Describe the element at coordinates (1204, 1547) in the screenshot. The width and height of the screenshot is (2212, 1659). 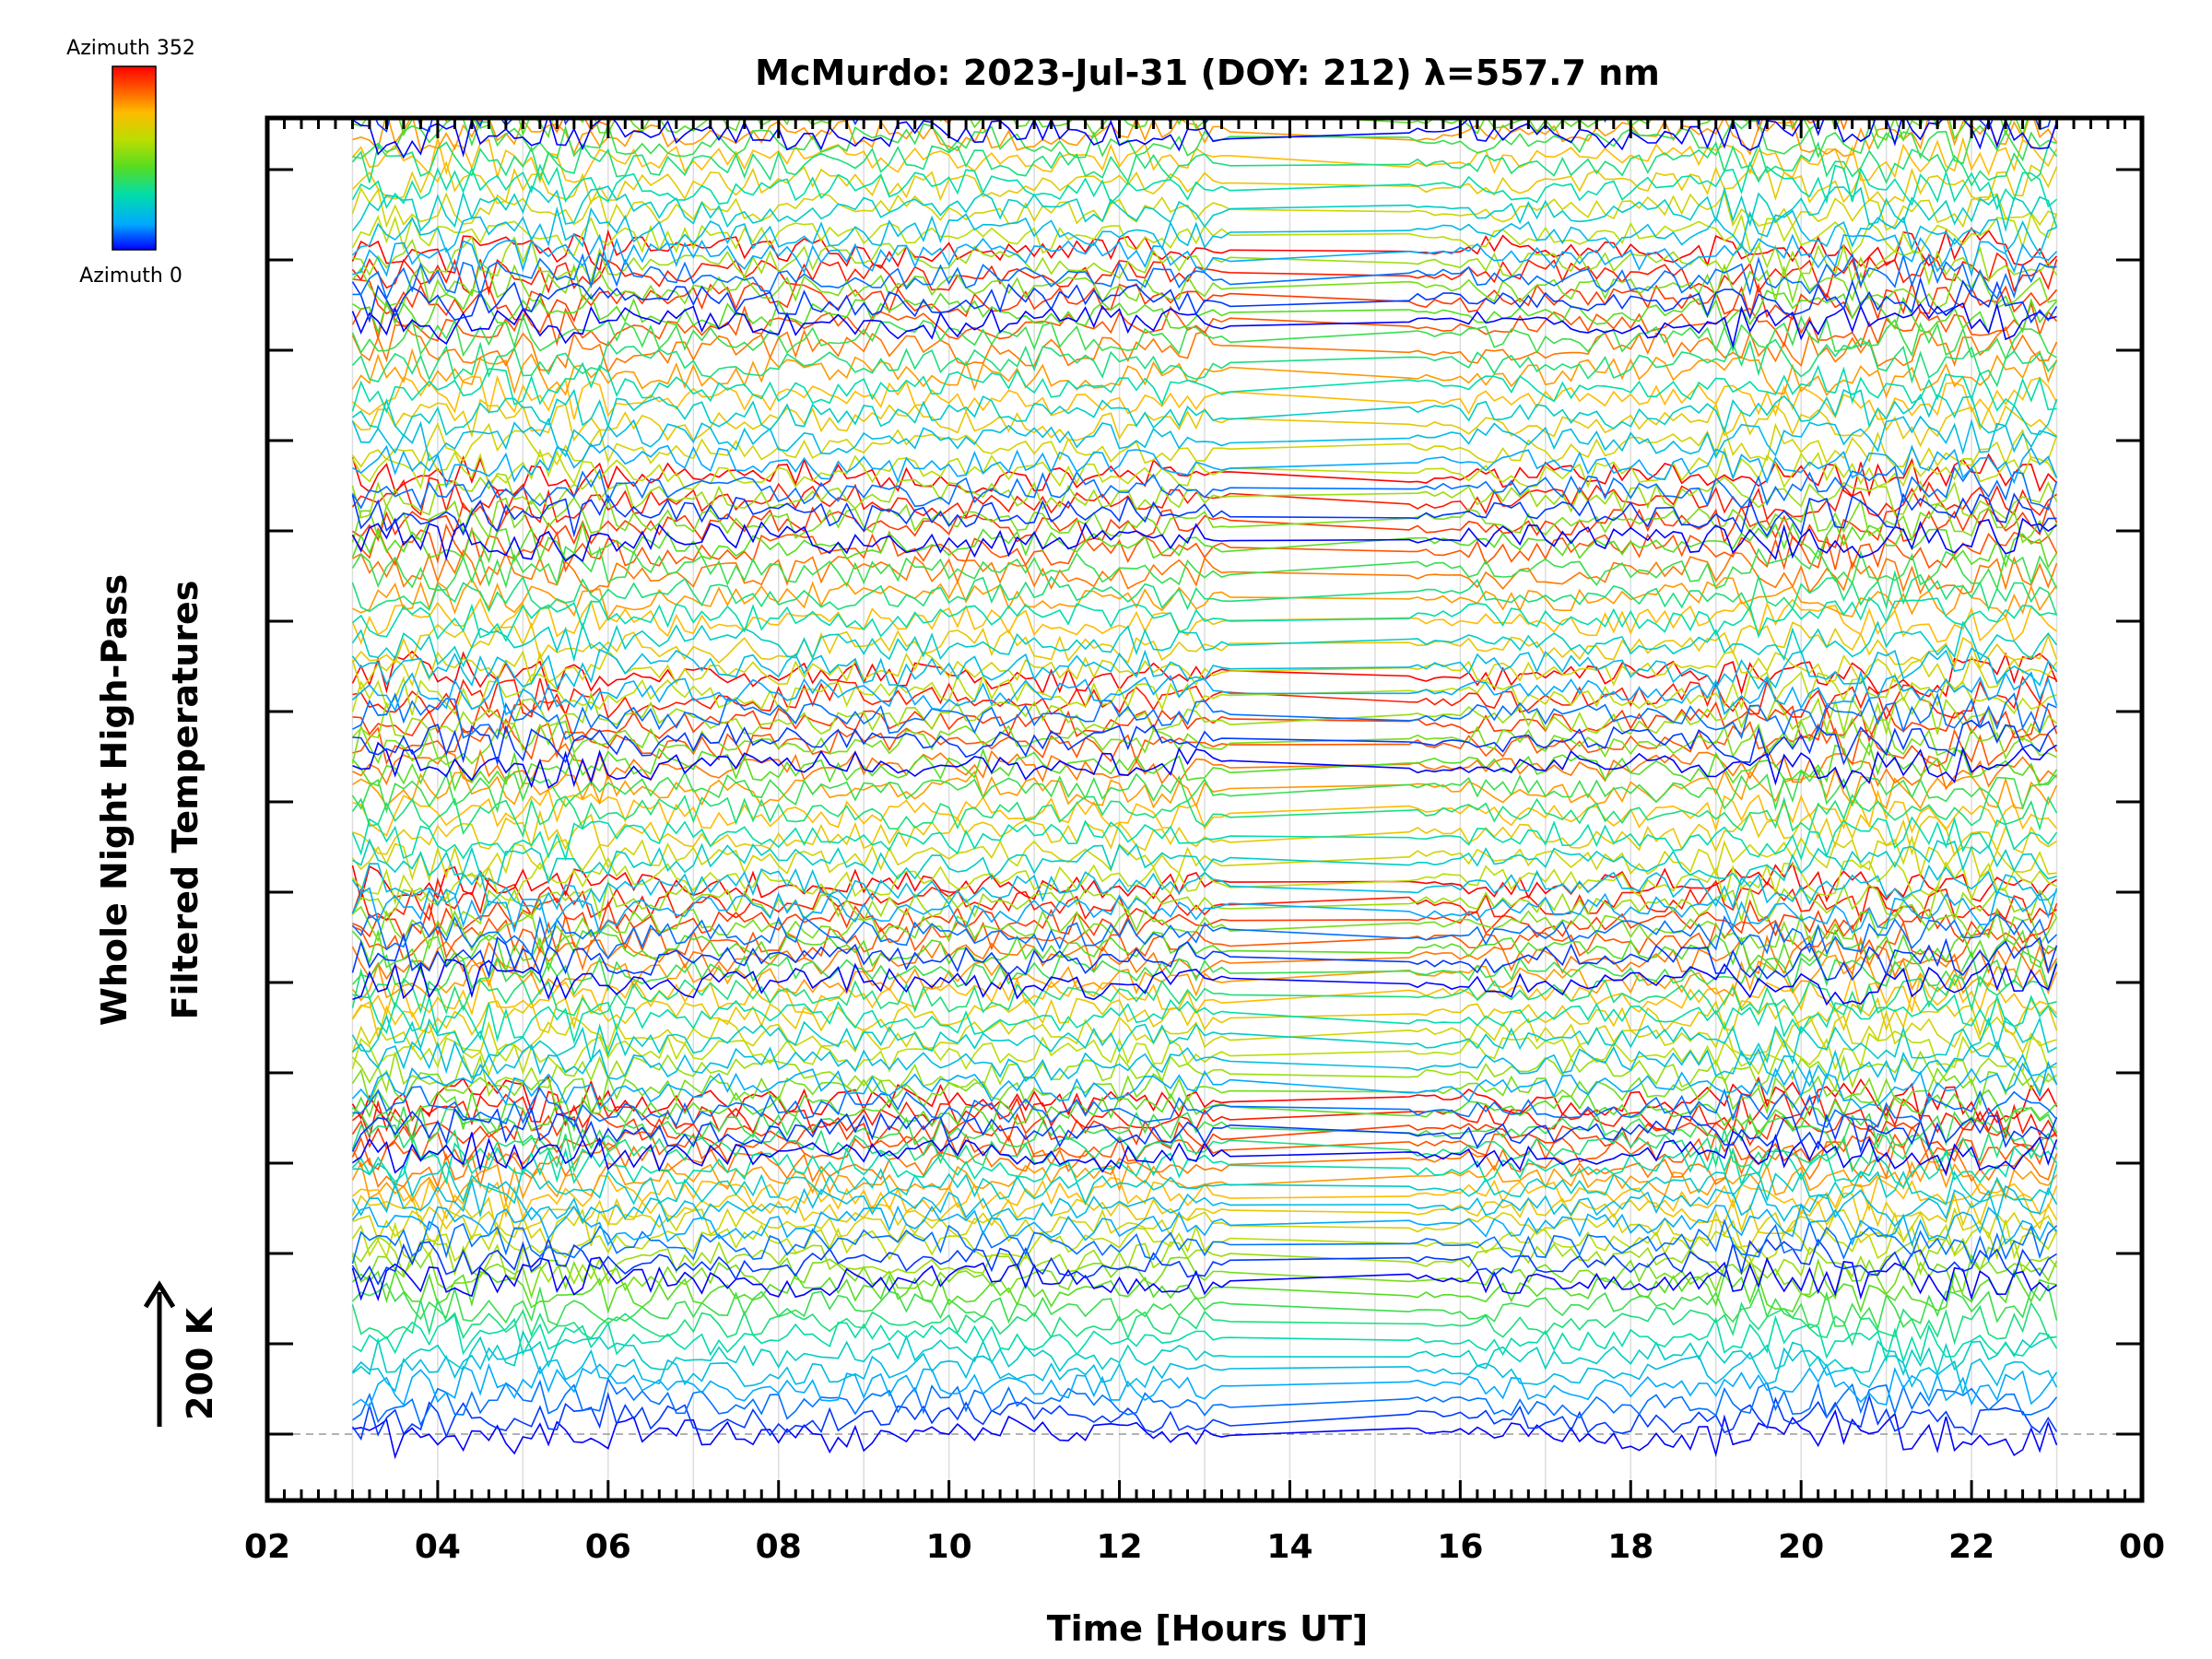
I see `x-tick-labels: 02 04 06 08 10 12 14 16 18 20 22 00` at that location.